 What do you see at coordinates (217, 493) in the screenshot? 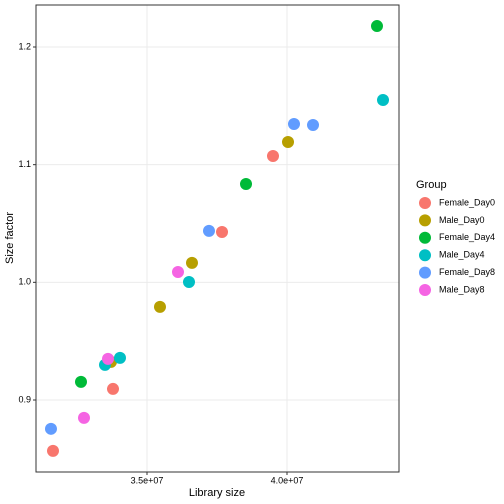
I see `x-axis-title: Library size` at bounding box center [217, 493].